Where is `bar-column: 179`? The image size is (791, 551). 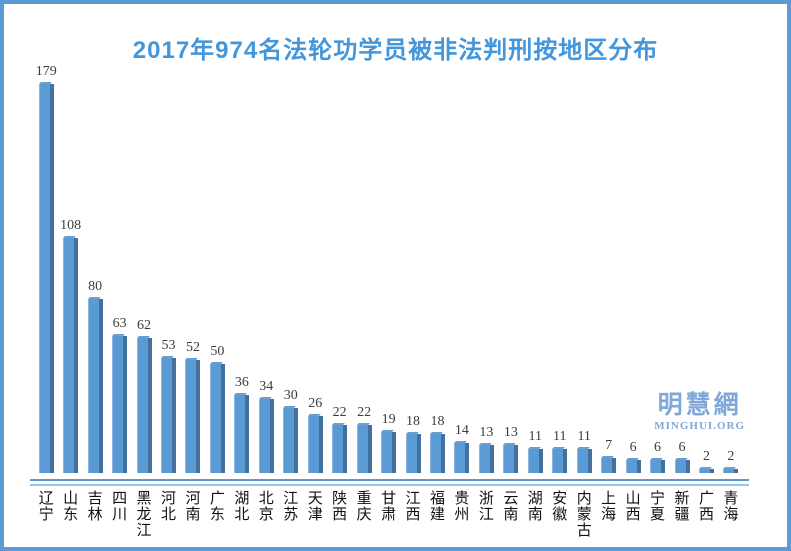
bar-column: 179 is located at coordinates (46, 269).